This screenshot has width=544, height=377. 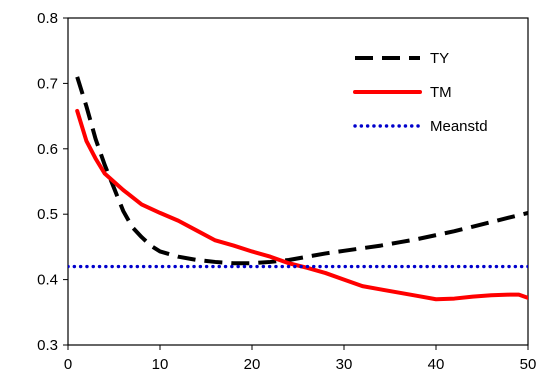 What do you see at coordinates (47, 18) in the screenshot?
I see `y-tick-label: 0.8` at bounding box center [47, 18].